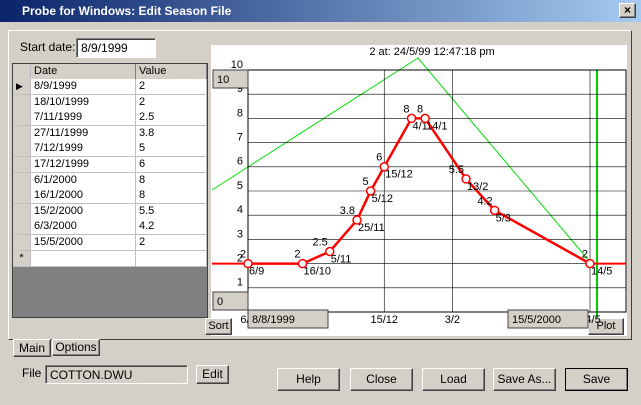 This screenshot has height=405, width=641. What do you see at coordinates (83, 149) in the screenshot?
I see `cell: 7/12/1999` at bounding box center [83, 149].